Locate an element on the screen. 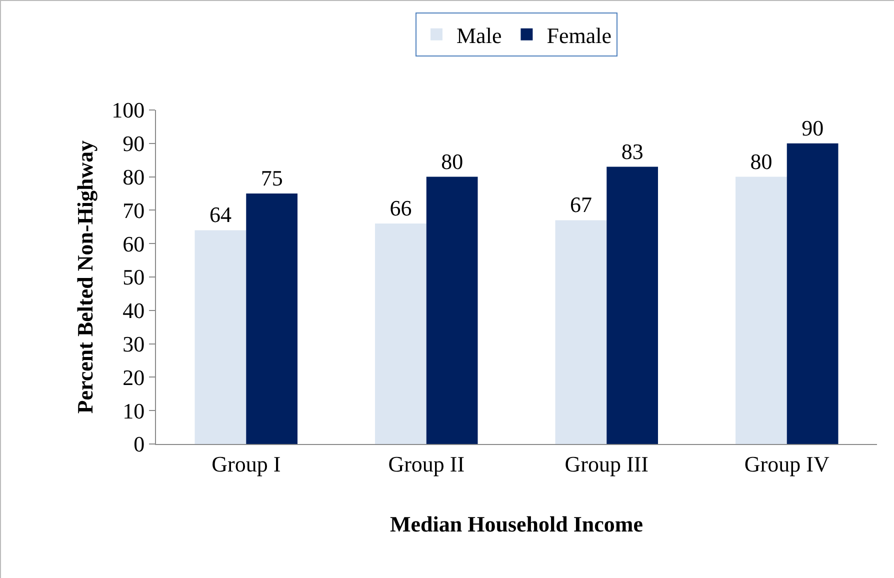  y-tick-label: 20 is located at coordinates (133, 377).